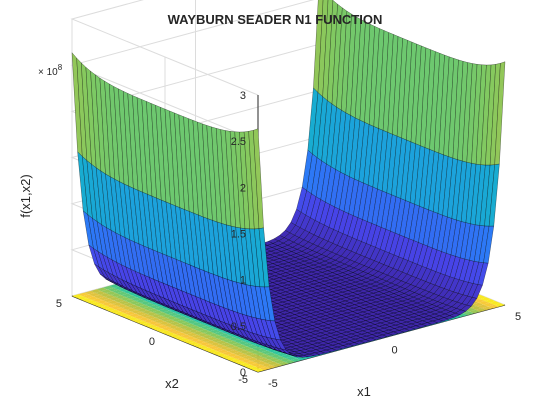 The image size is (560, 420). What do you see at coordinates (25, 195) in the screenshot?
I see `z-axis-label: f(x1,x2)` at bounding box center [25, 195].